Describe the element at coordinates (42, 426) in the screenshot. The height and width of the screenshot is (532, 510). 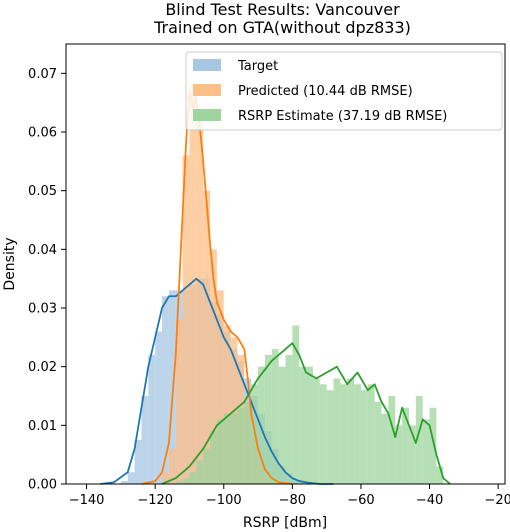
I see `y-tick-label: 0.01` at that location.